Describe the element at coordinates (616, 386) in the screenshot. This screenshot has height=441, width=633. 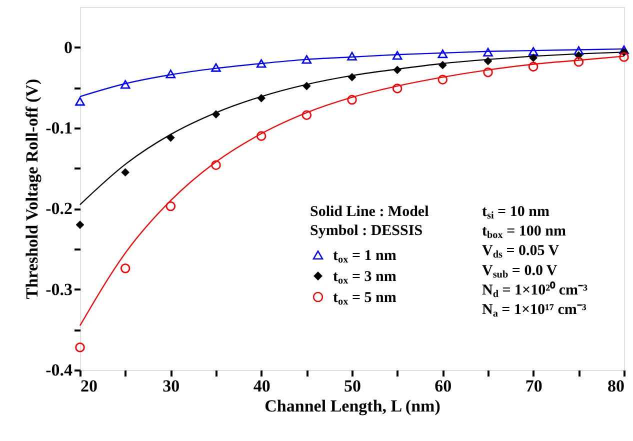
I see `x-tick-label: 80` at that location.